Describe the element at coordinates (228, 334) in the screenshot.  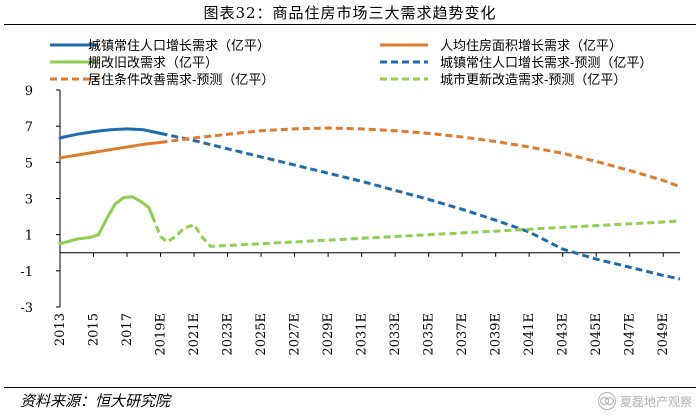
I see `x-tick-label: 2023E` at that location.